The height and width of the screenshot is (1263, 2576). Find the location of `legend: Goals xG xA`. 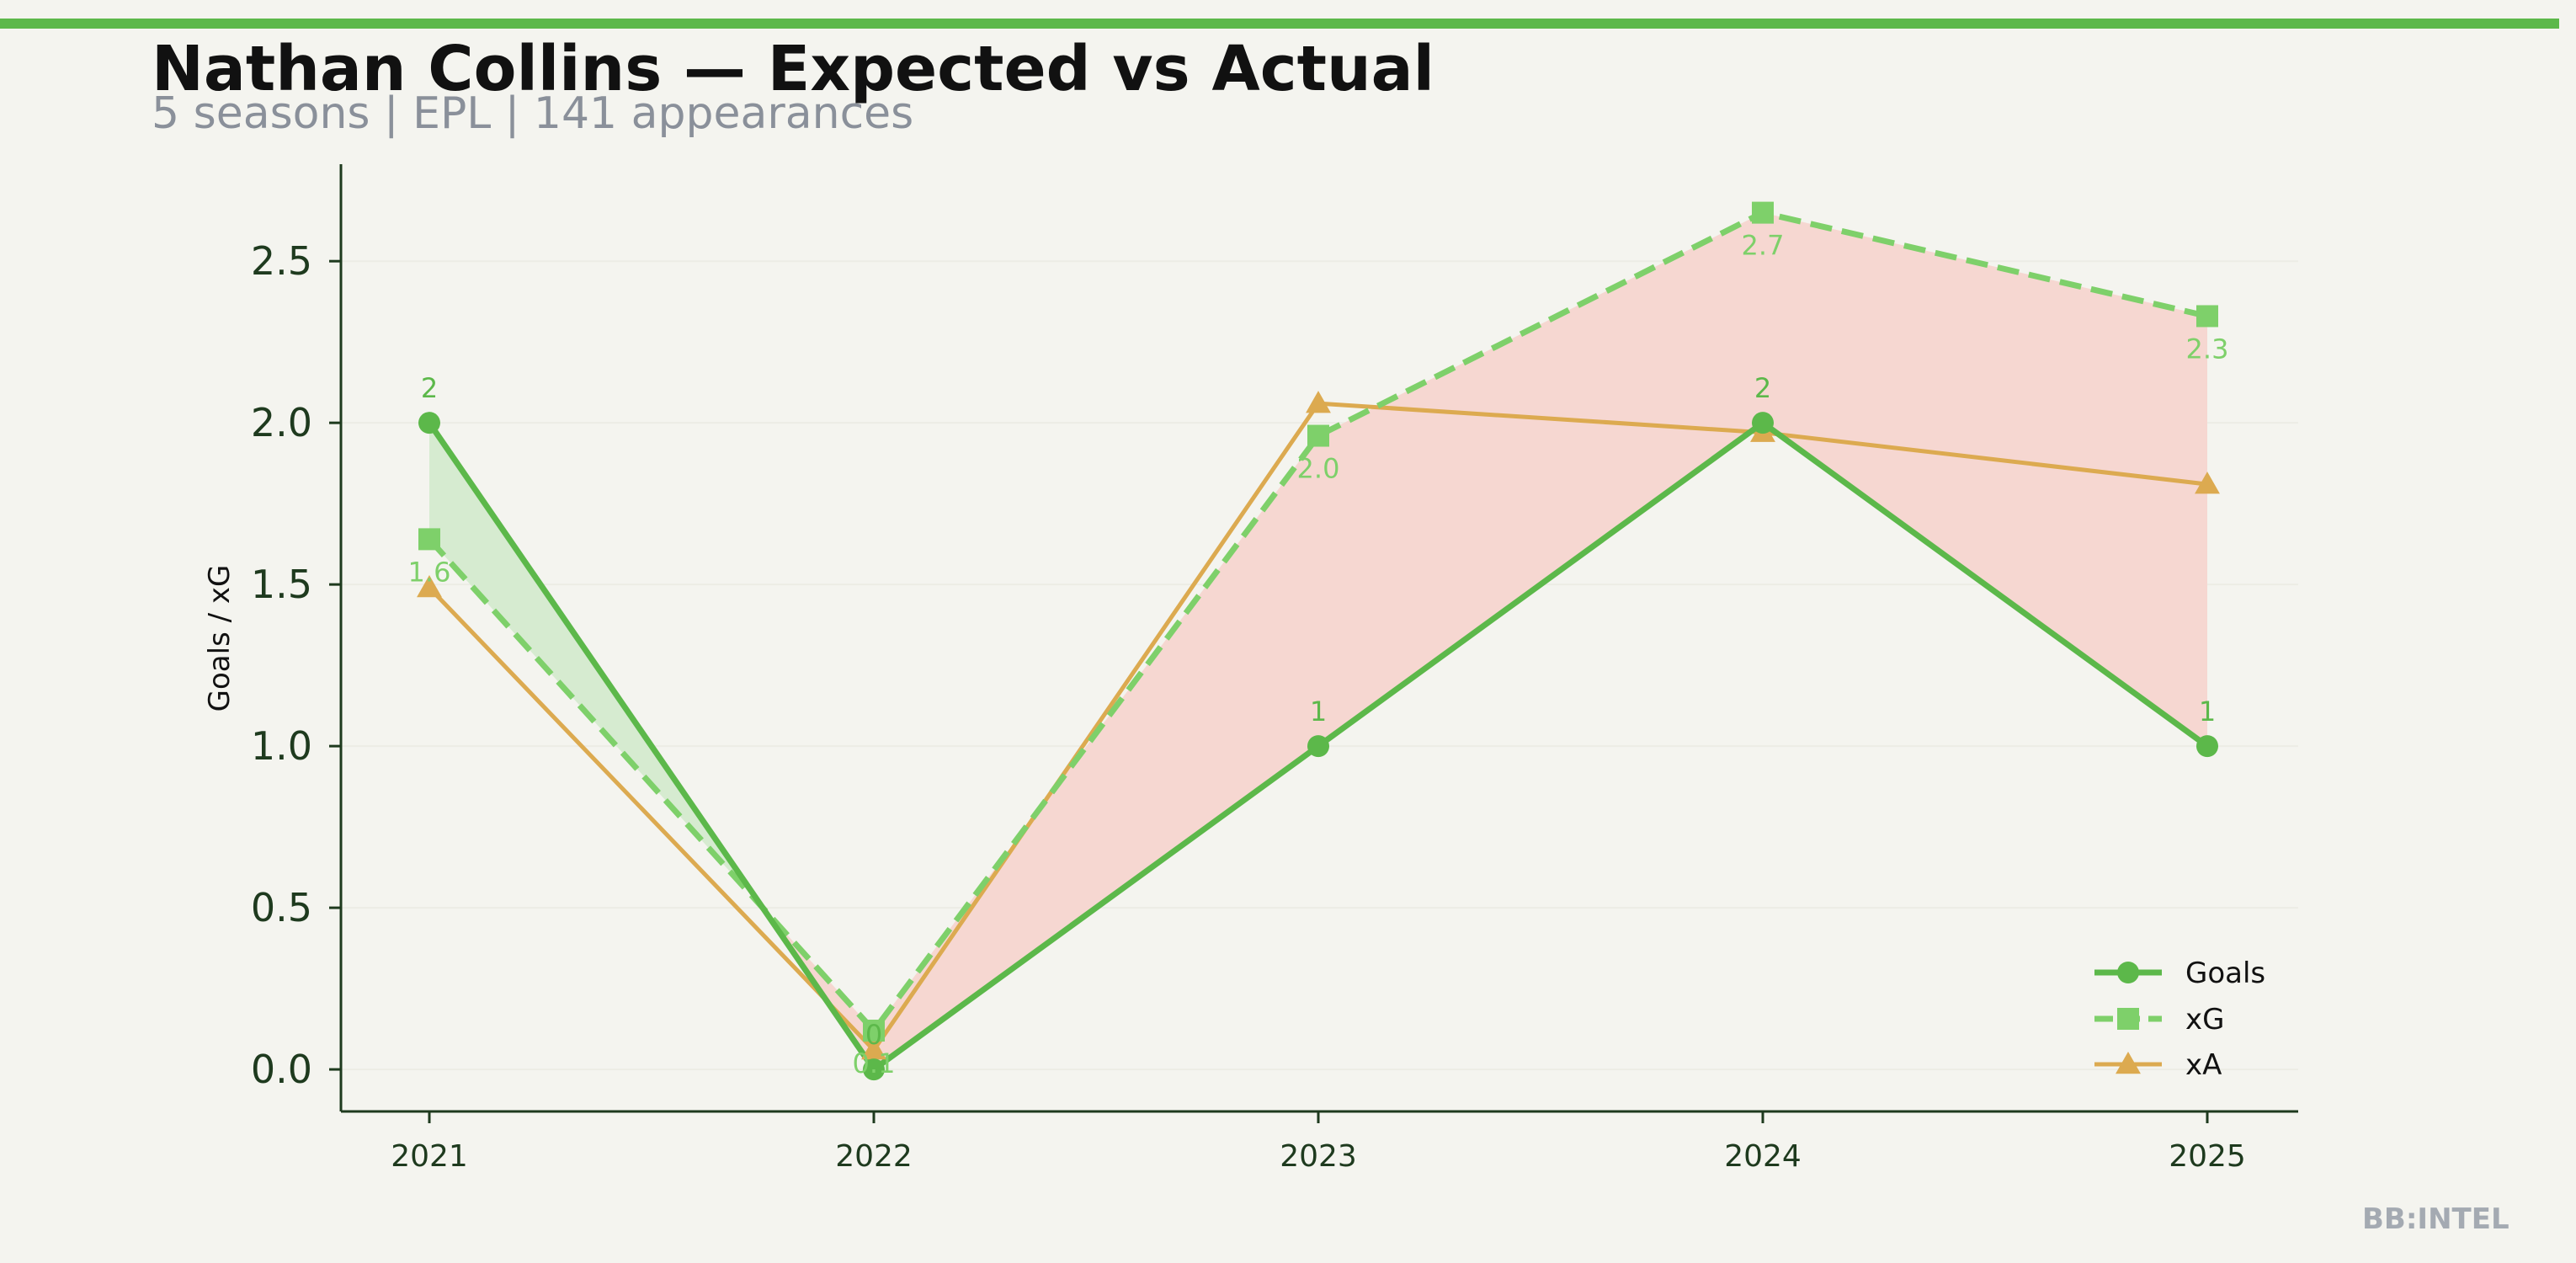

legend: Goals xG xA is located at coordinates (2179, 1019).